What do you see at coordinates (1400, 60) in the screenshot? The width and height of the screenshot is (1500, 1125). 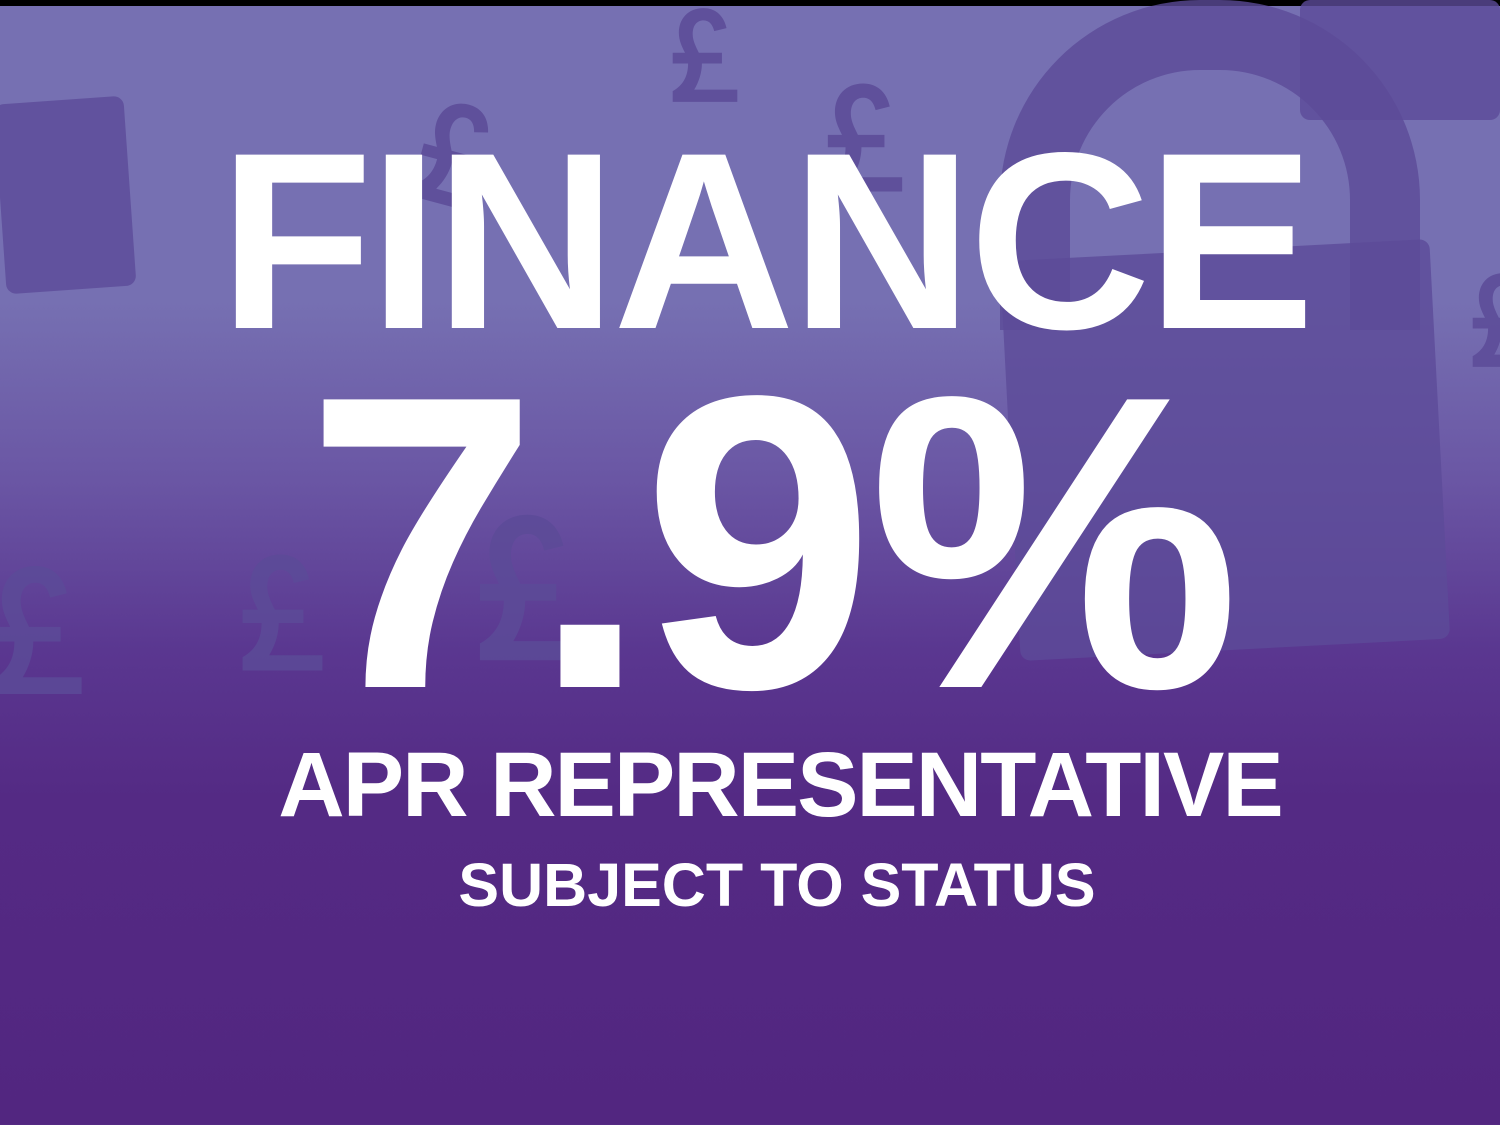 I see `padlock-icon` at bounding box center [1400, 60].